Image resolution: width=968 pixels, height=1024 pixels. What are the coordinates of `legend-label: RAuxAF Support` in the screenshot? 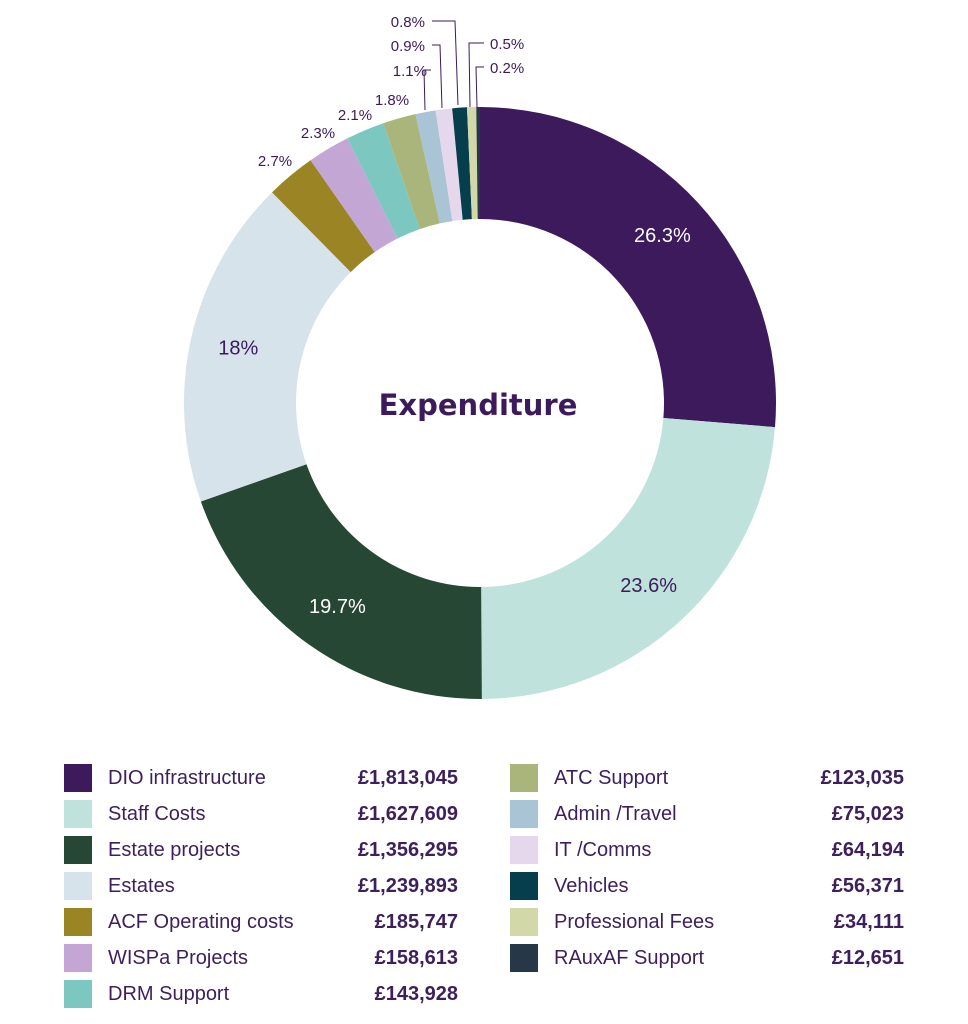 It's located at (629, 957).